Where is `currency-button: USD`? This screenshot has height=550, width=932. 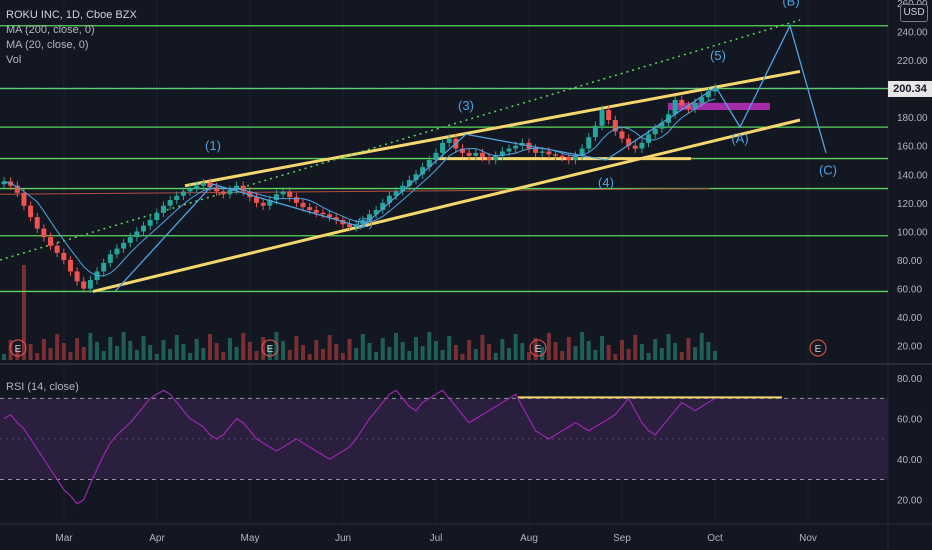 currency-button: USD is located at coordinates (914, 13).